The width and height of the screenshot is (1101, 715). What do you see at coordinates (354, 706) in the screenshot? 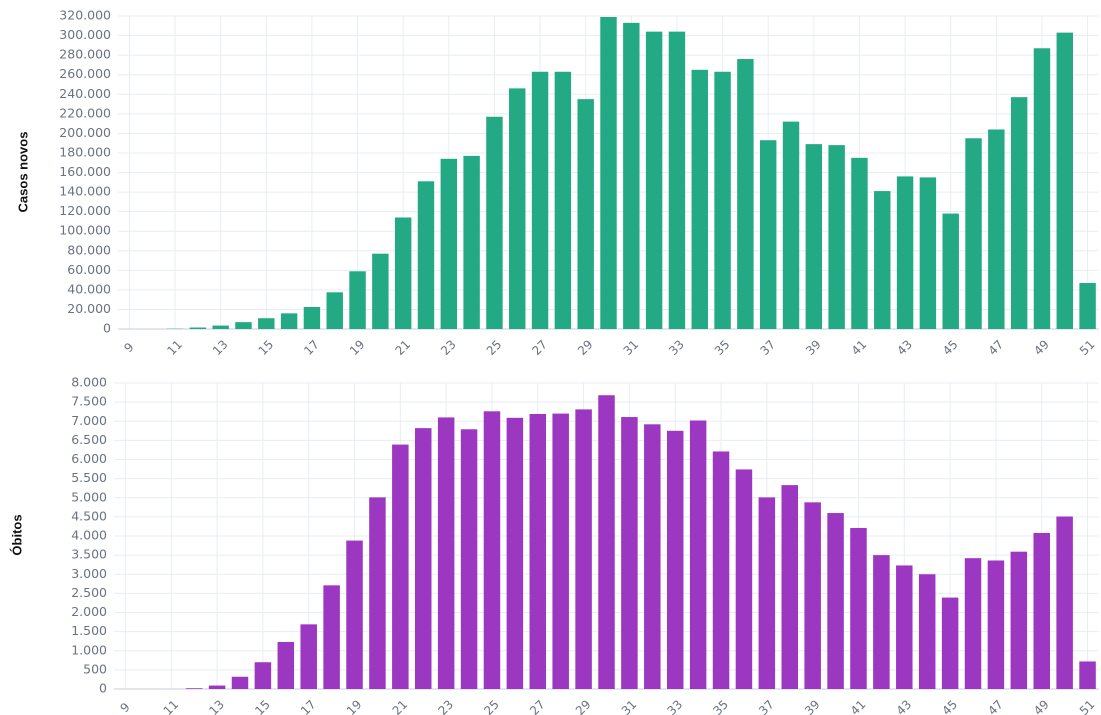
I see `x-tick-label: 19` at bounding box center [354, 706].